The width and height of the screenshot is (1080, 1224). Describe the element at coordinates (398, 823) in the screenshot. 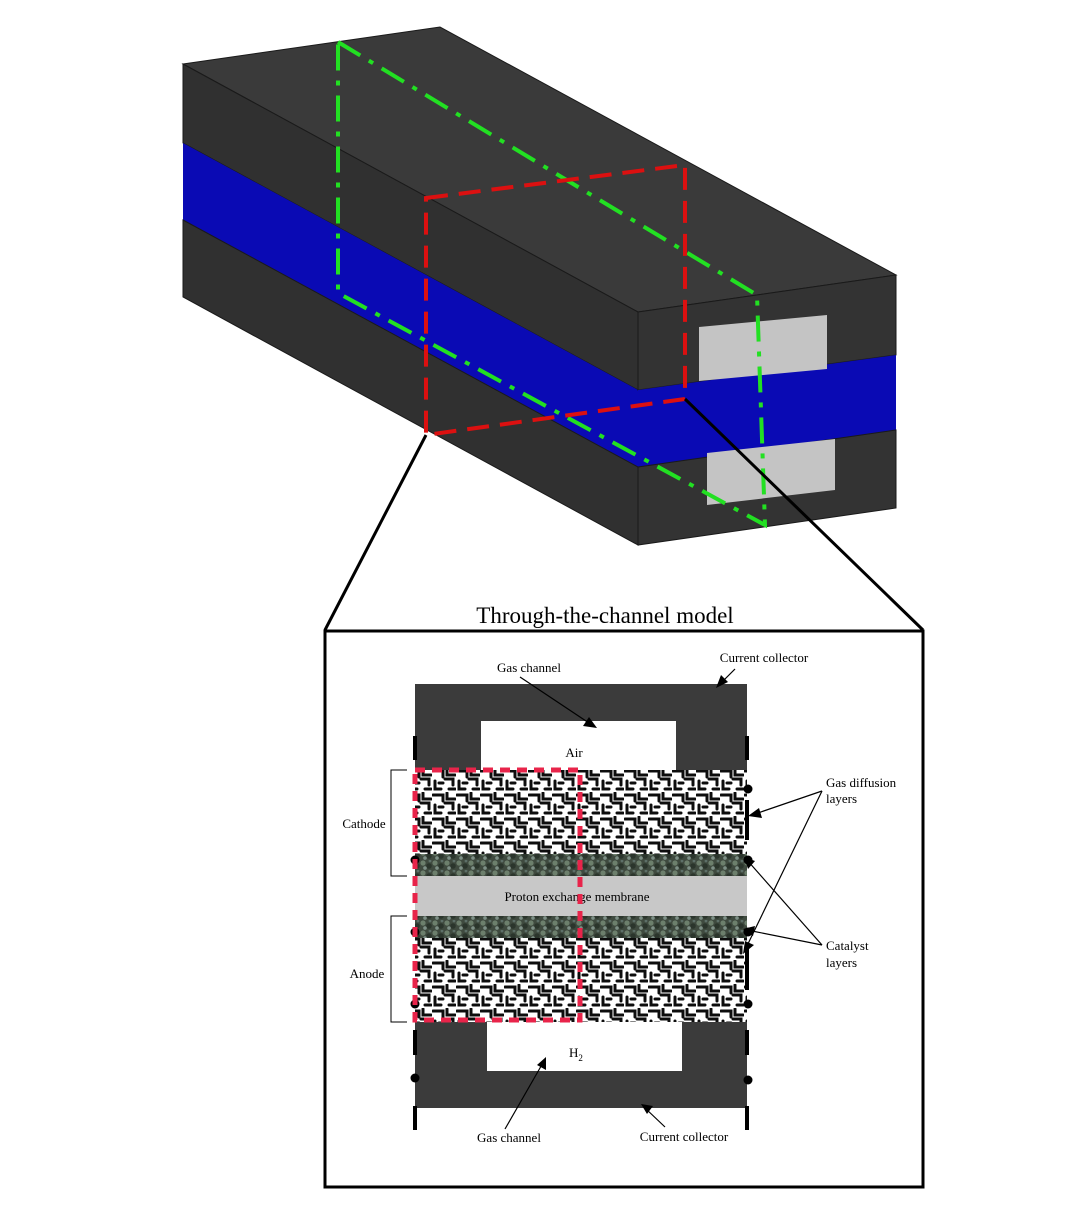

I see `cathode-bracket` at that location.